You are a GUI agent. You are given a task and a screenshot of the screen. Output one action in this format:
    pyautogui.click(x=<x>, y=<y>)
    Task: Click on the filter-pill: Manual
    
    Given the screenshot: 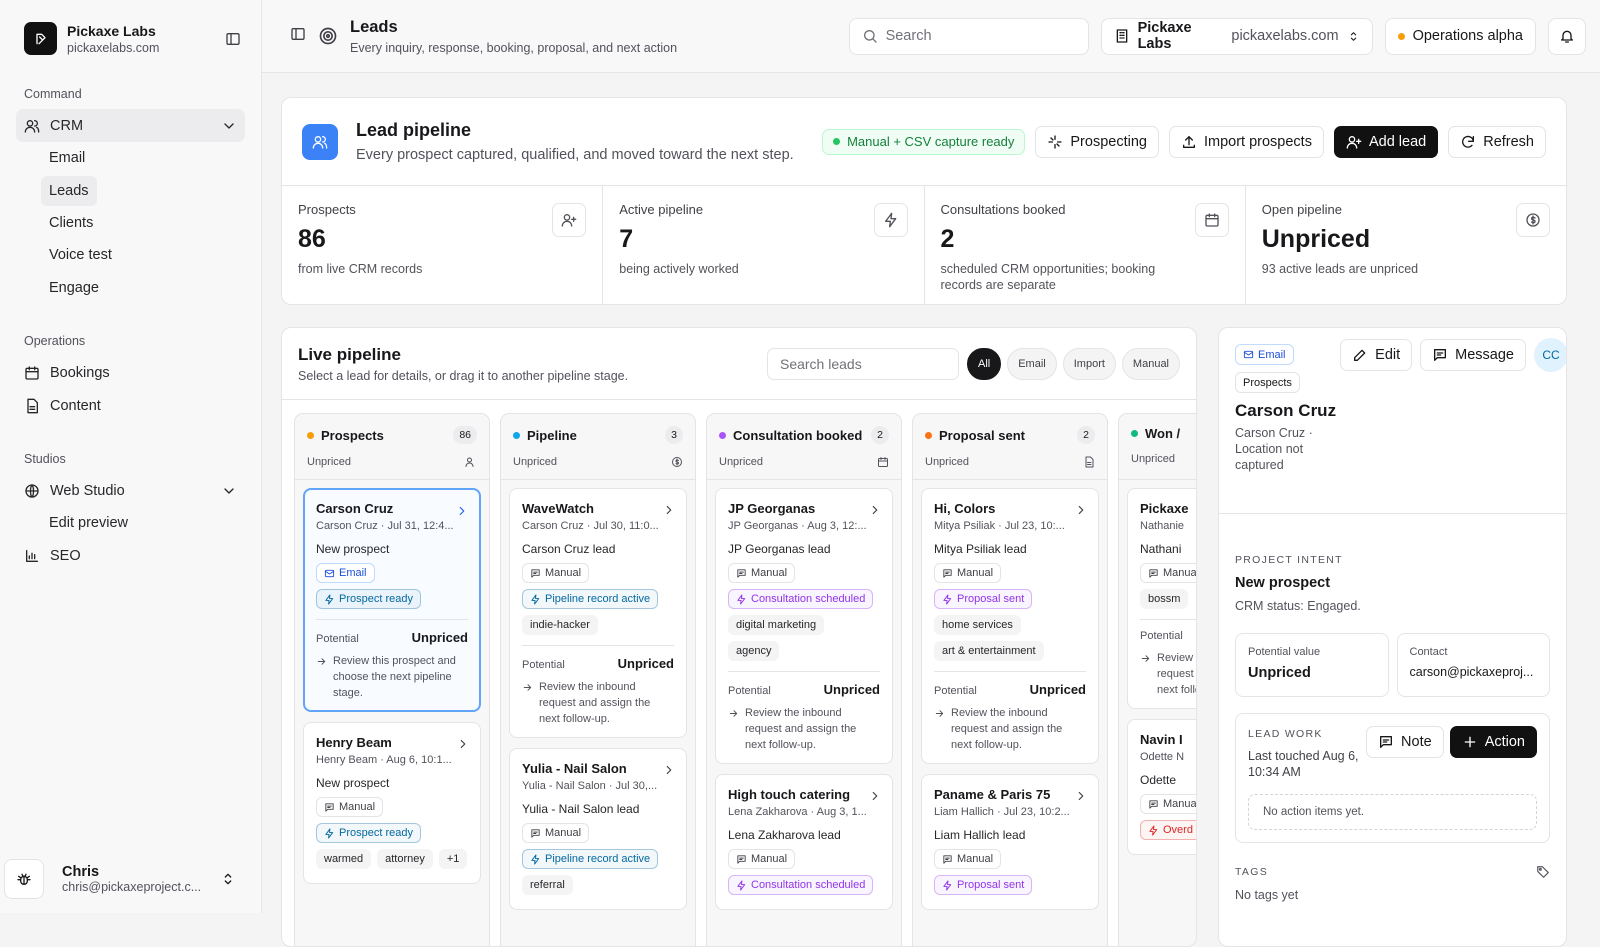 What is the action you would take?
    pyautogui.click(x=1150, y=363)
    